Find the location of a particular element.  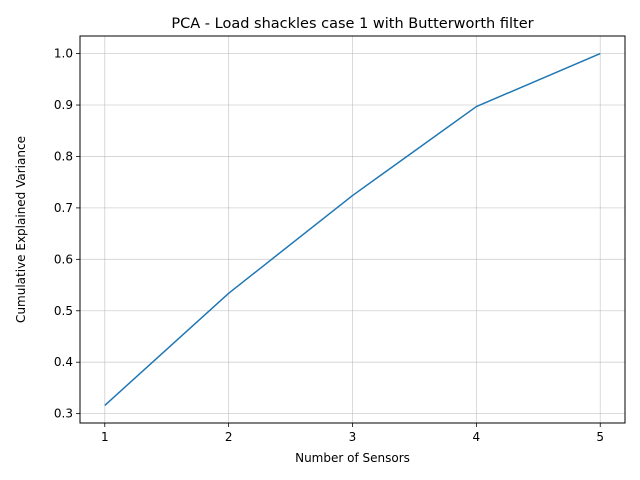

y-axis-label: Cumulative Explained Variance is located at coordinates (21, 229).